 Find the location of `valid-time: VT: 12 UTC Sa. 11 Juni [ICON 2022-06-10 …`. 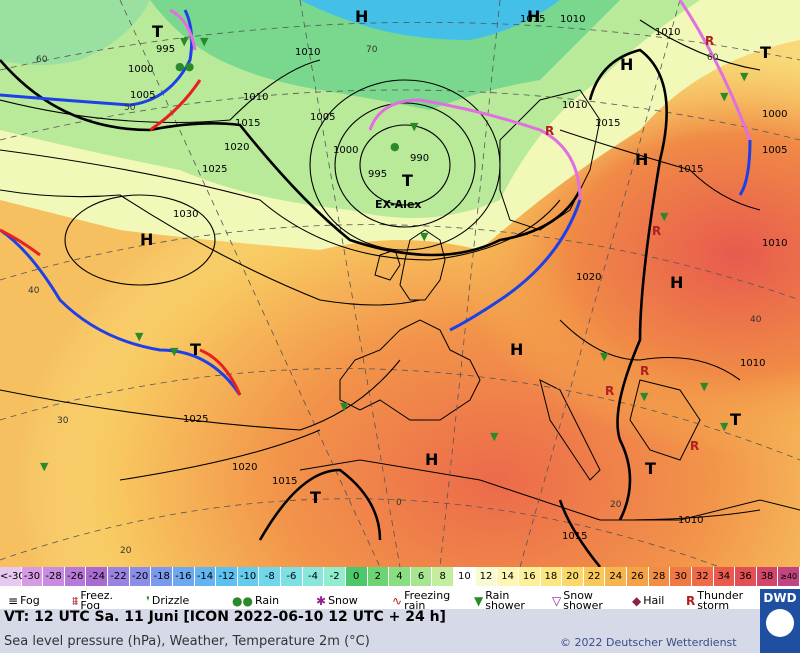

valid-time: VT: 12 UTC Sa. 11 Juni [ICON 2022-06-10 … is located at coordinates (225, 617).